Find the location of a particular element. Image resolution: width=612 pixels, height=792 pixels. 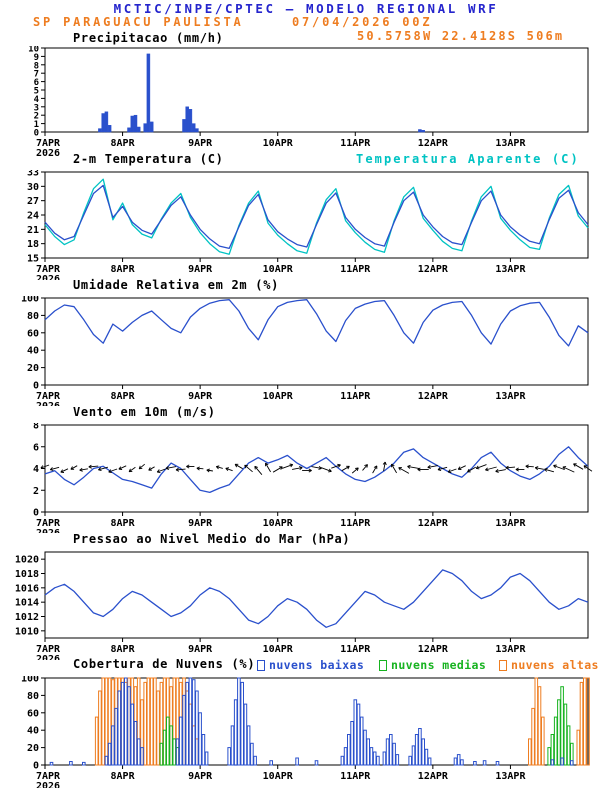

svg-text: 33 is located at coordinates (33, 174).